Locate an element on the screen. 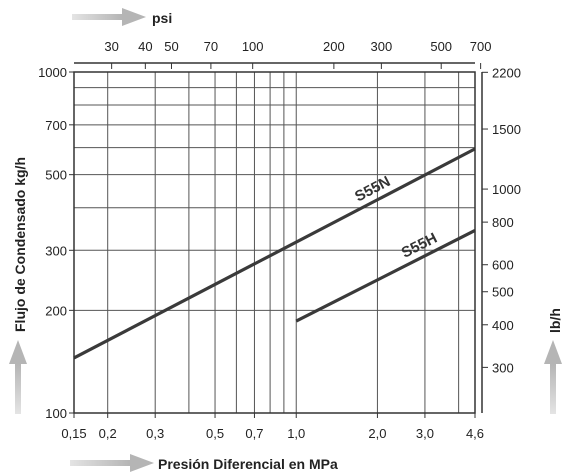  right-tick-label: 300 is located at coordinates (503, 367).